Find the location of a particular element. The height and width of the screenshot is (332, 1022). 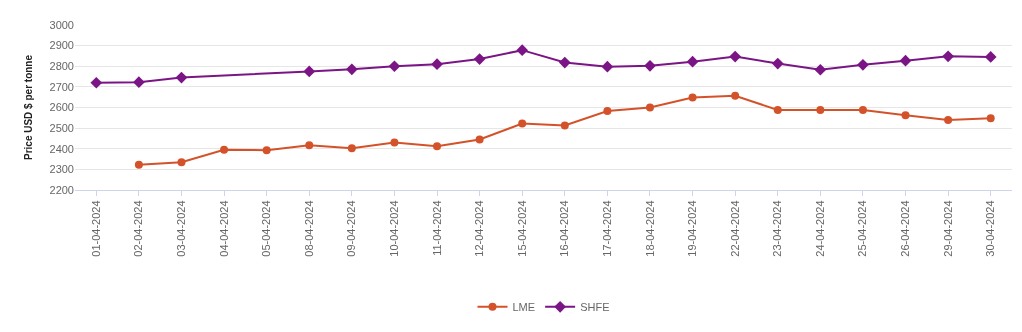

y-axis-title: Price USD $ per tonne is located at coordinates (28, 107).